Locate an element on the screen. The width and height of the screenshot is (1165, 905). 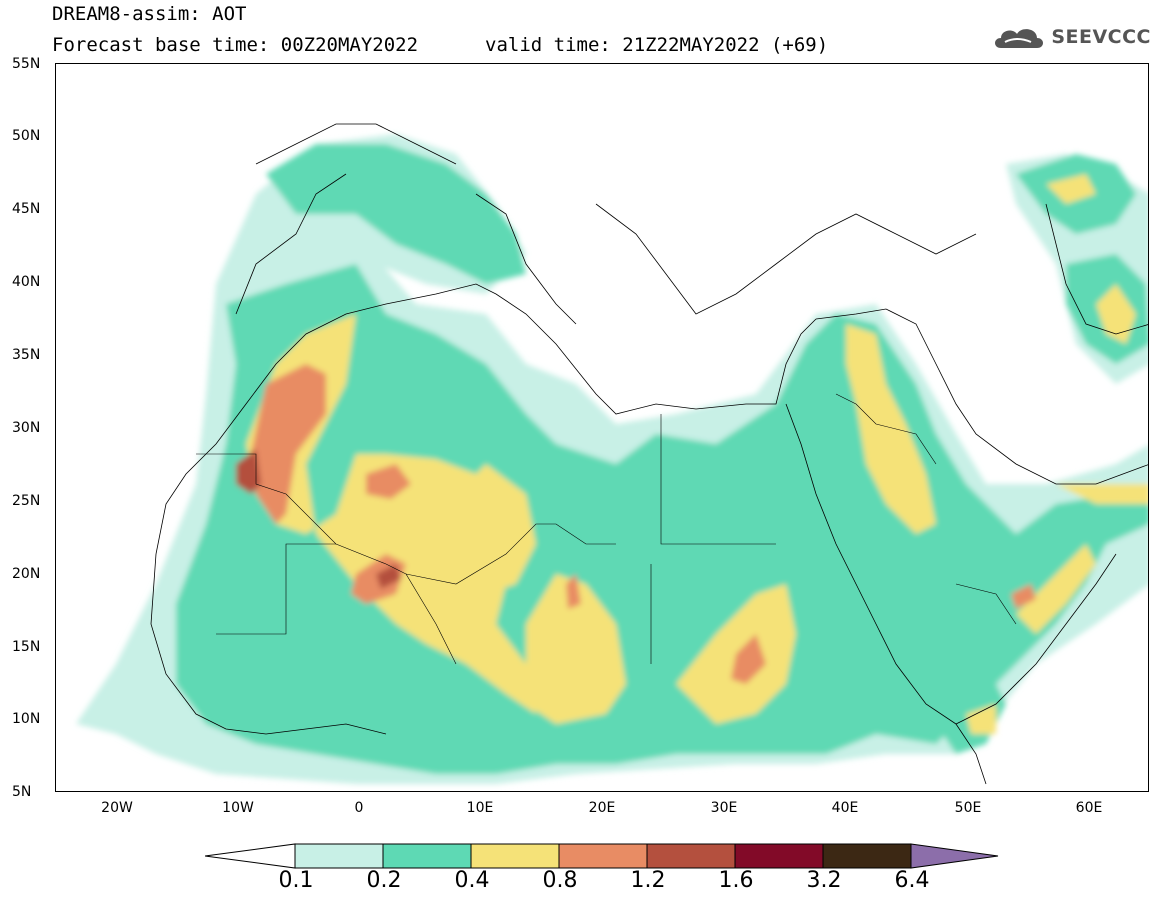
lat-label-50n: 50N is located at coordinates (26, 136).